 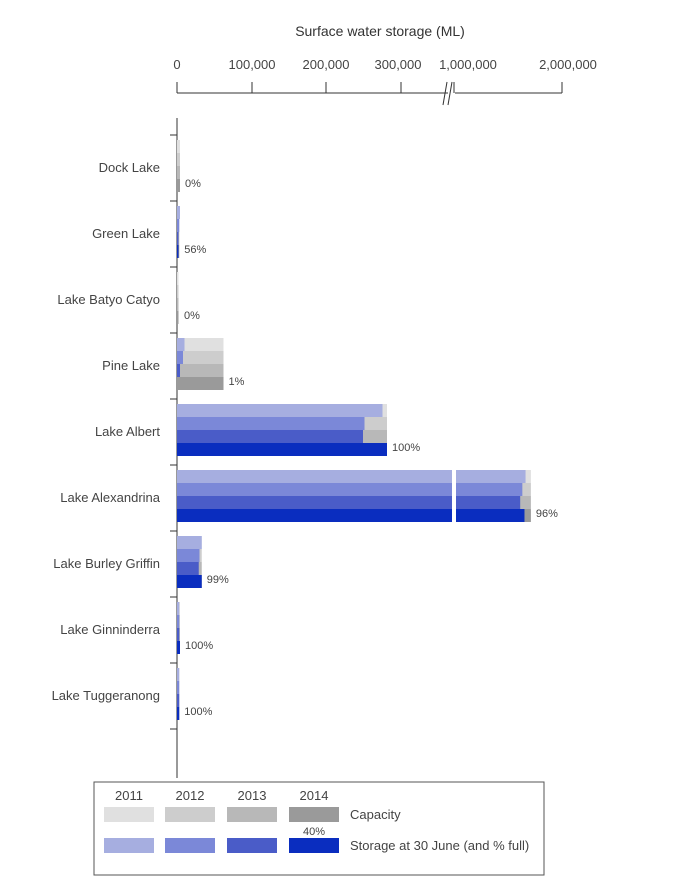 What do you see at coordinates (129, 167) in the screenshot?
I see `category-label: Dock Lake` at bounding box center [129, 167].